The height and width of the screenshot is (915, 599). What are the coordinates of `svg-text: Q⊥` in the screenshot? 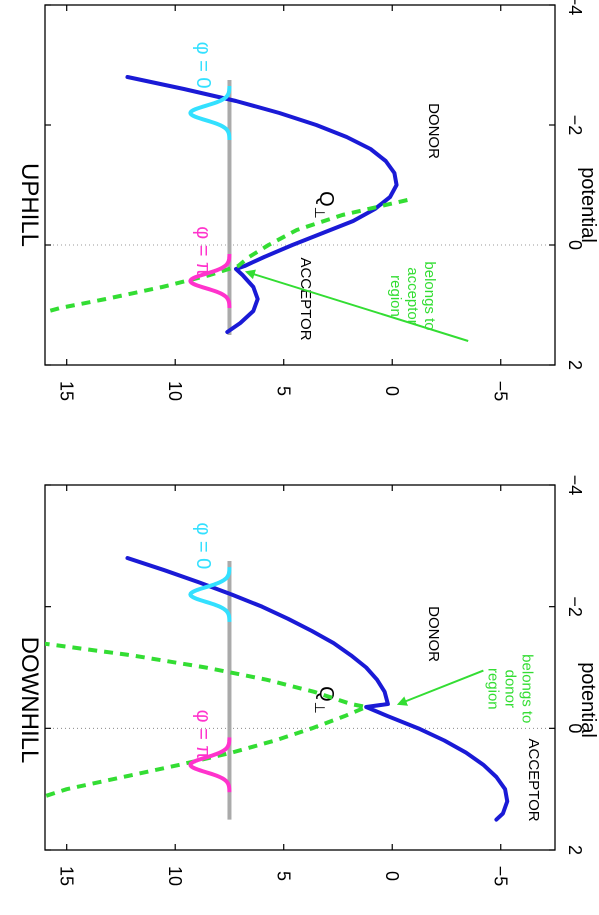 It's located at (324, 205).